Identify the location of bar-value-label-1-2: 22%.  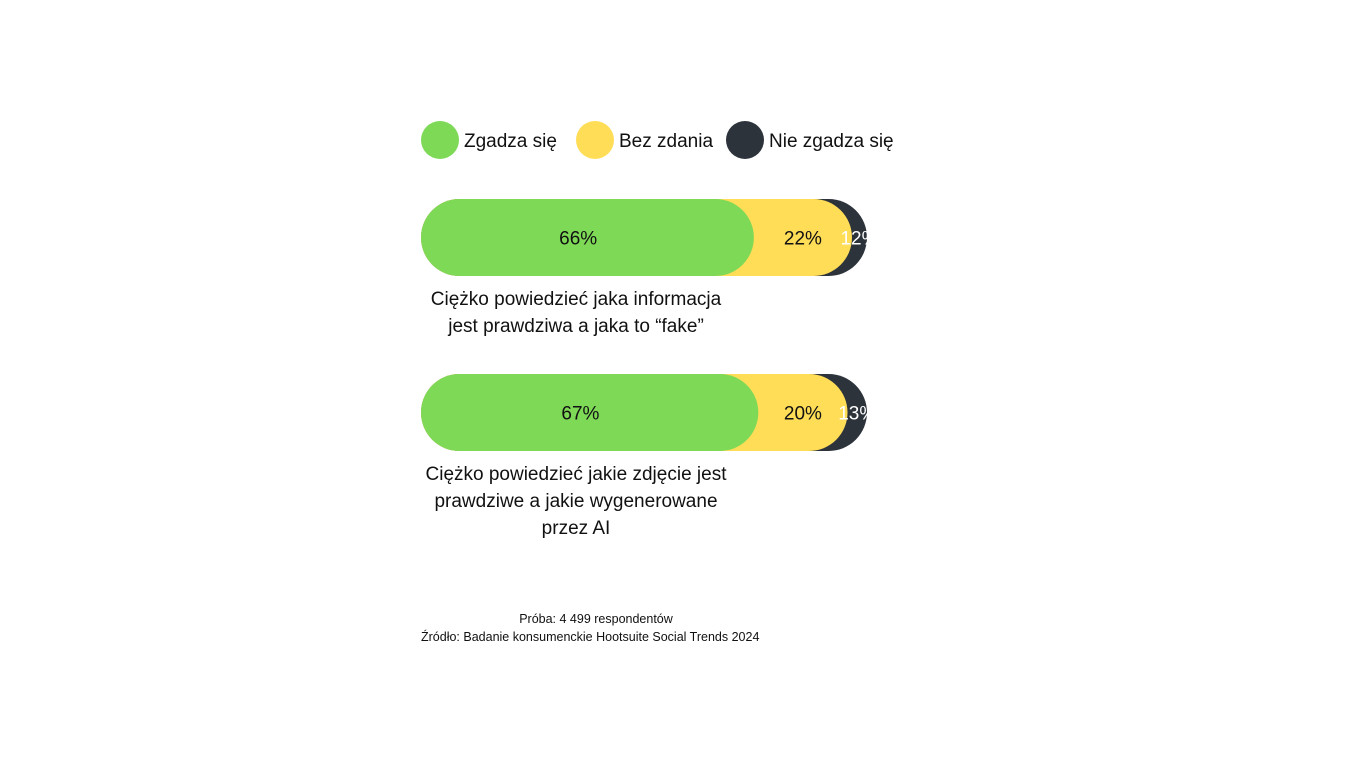
(803, 239).